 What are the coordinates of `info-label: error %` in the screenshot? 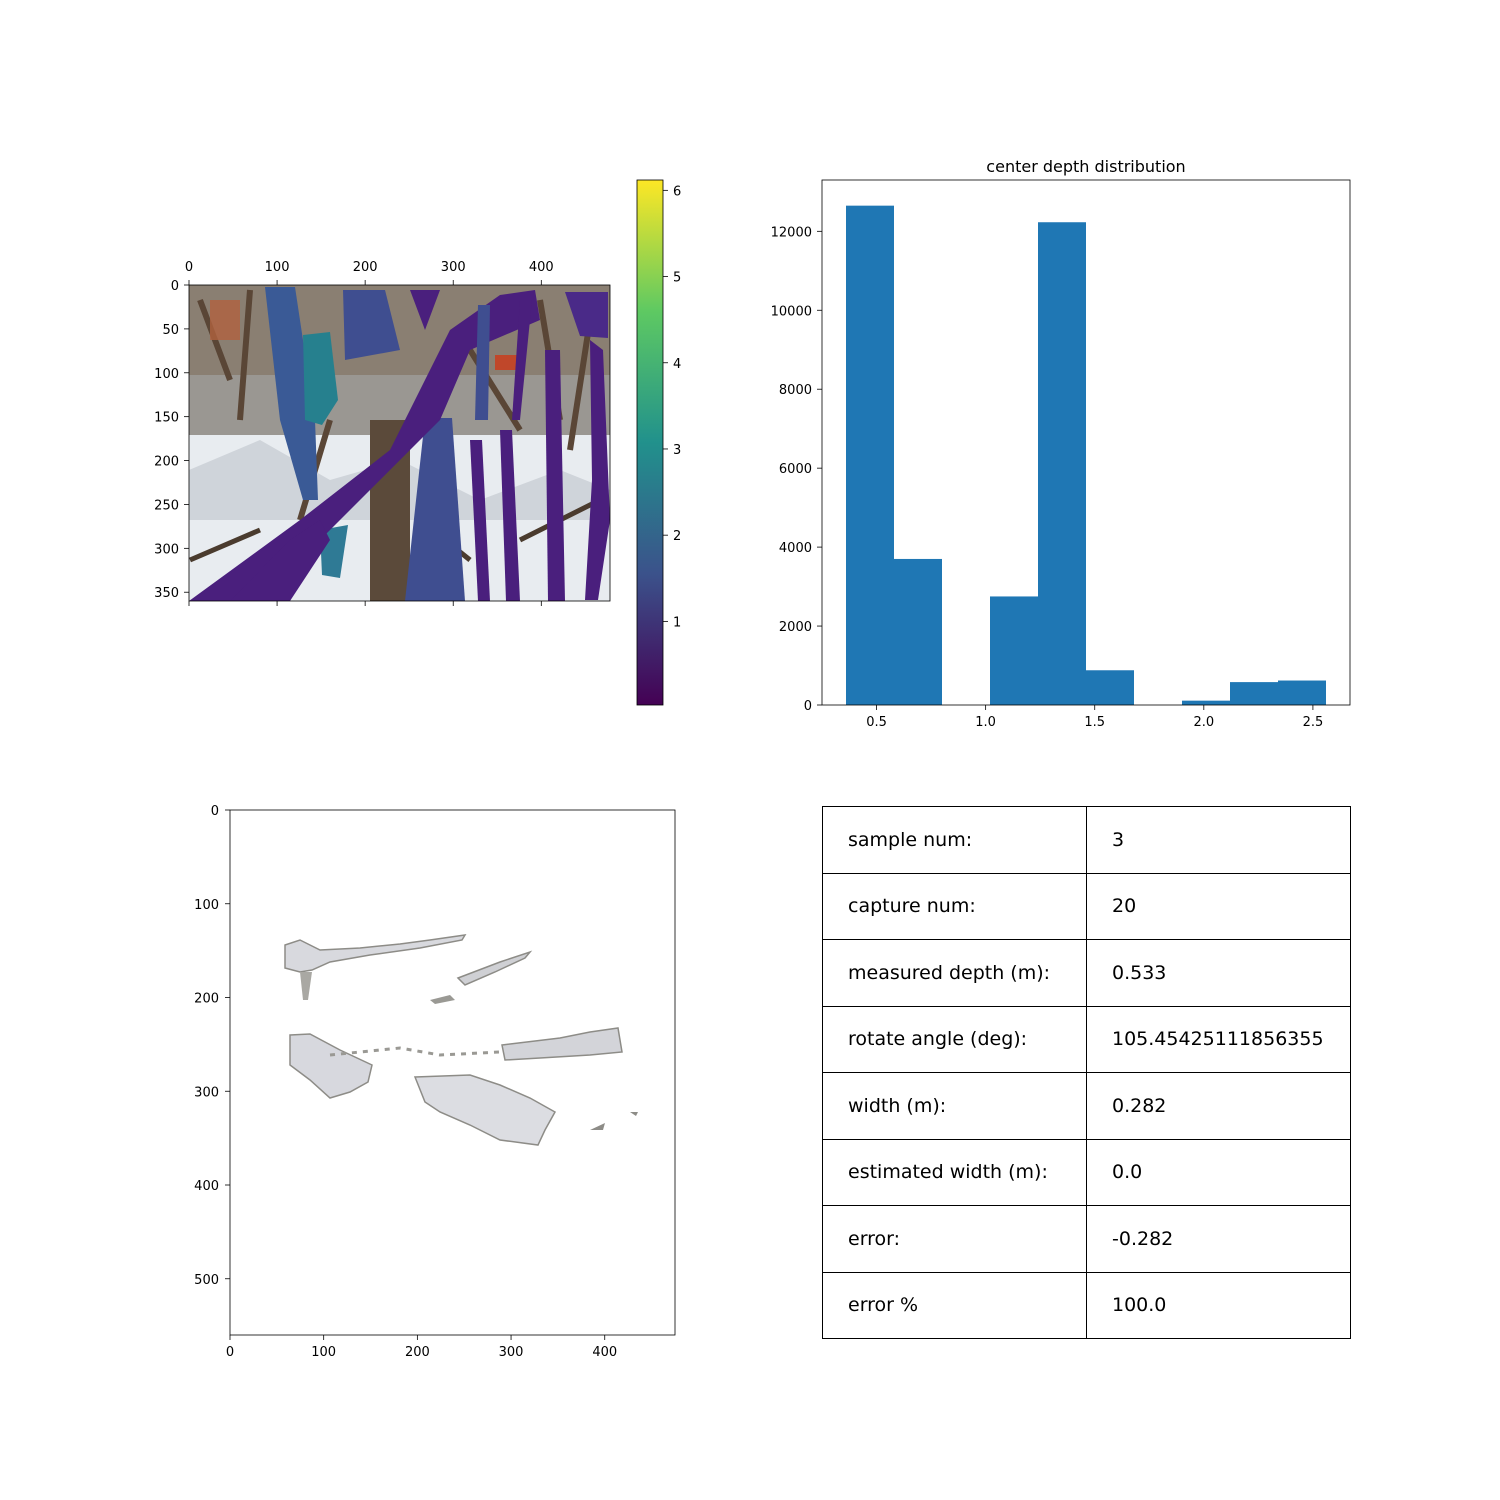 It's located at (954, 1305).